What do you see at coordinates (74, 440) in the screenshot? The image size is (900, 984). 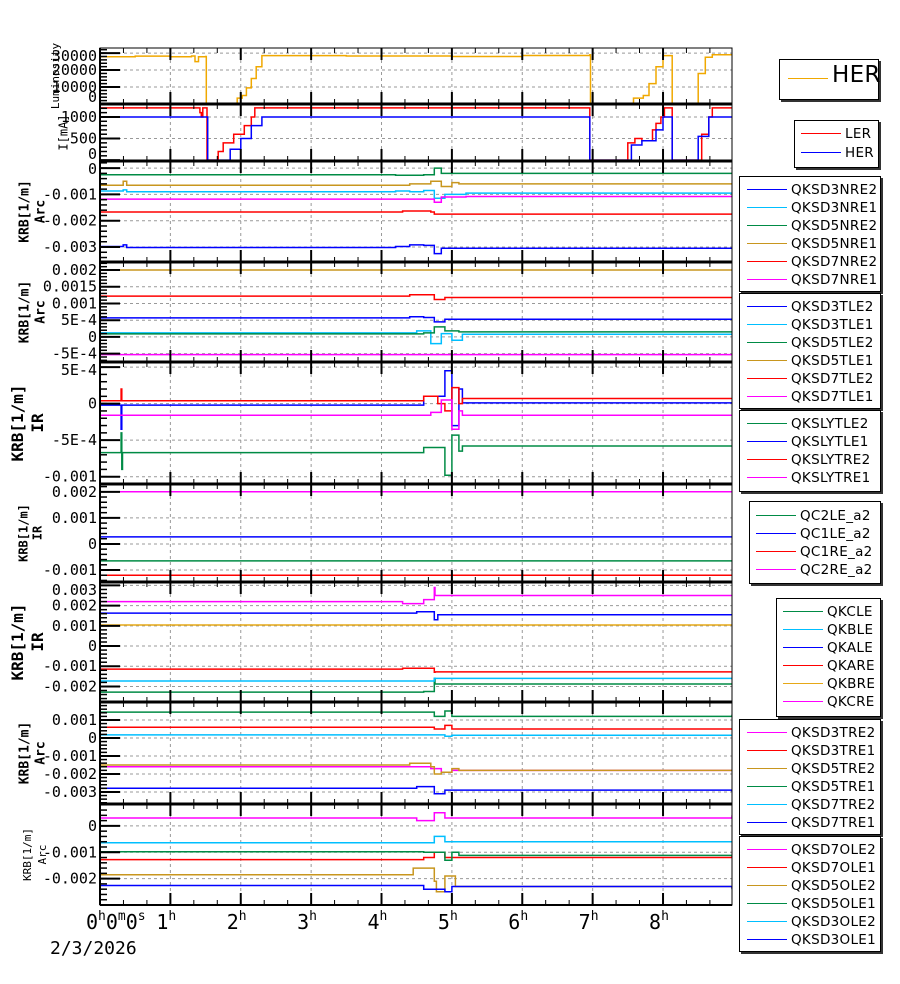 I see `y-tick-label: -5E-4` at bounding box center [74, 440].